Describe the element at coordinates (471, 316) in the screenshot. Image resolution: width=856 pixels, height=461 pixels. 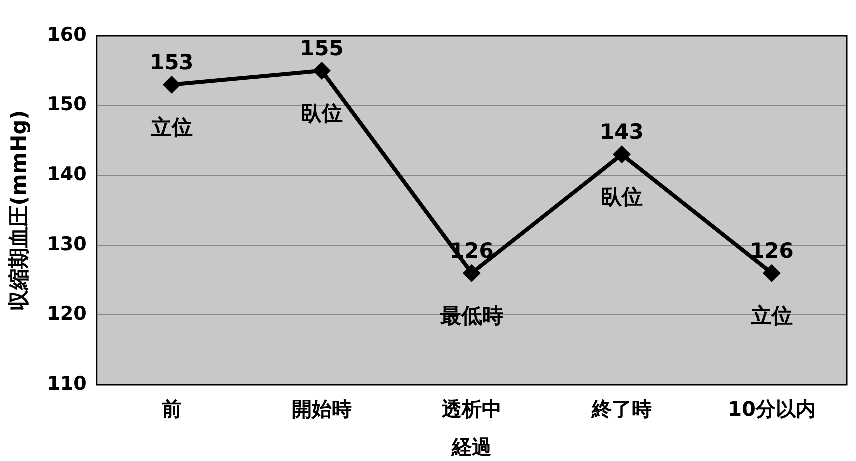
I see `annotation: 最低時` at that location.